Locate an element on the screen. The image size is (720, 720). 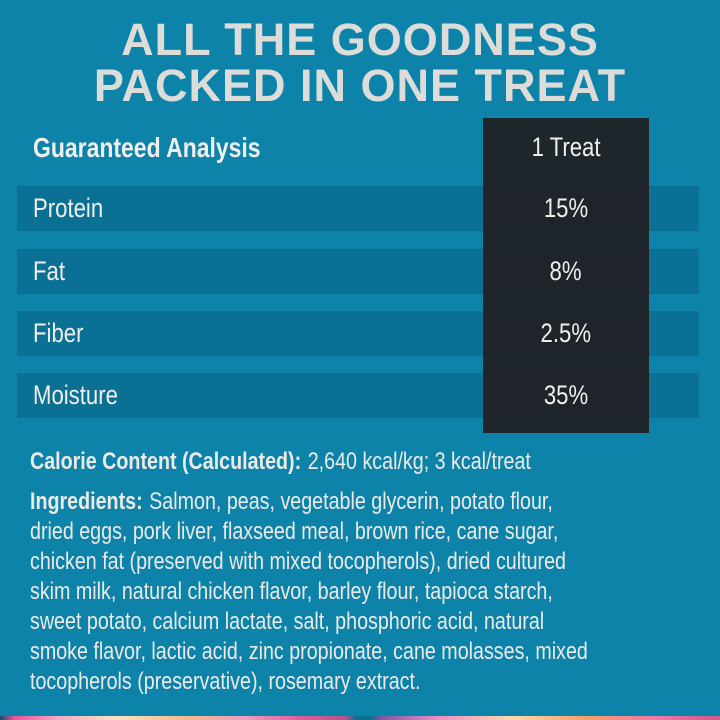
headline: ALL THE GOODNESS PACKED IN ONE TREAT is located at coordinates (360, 63).